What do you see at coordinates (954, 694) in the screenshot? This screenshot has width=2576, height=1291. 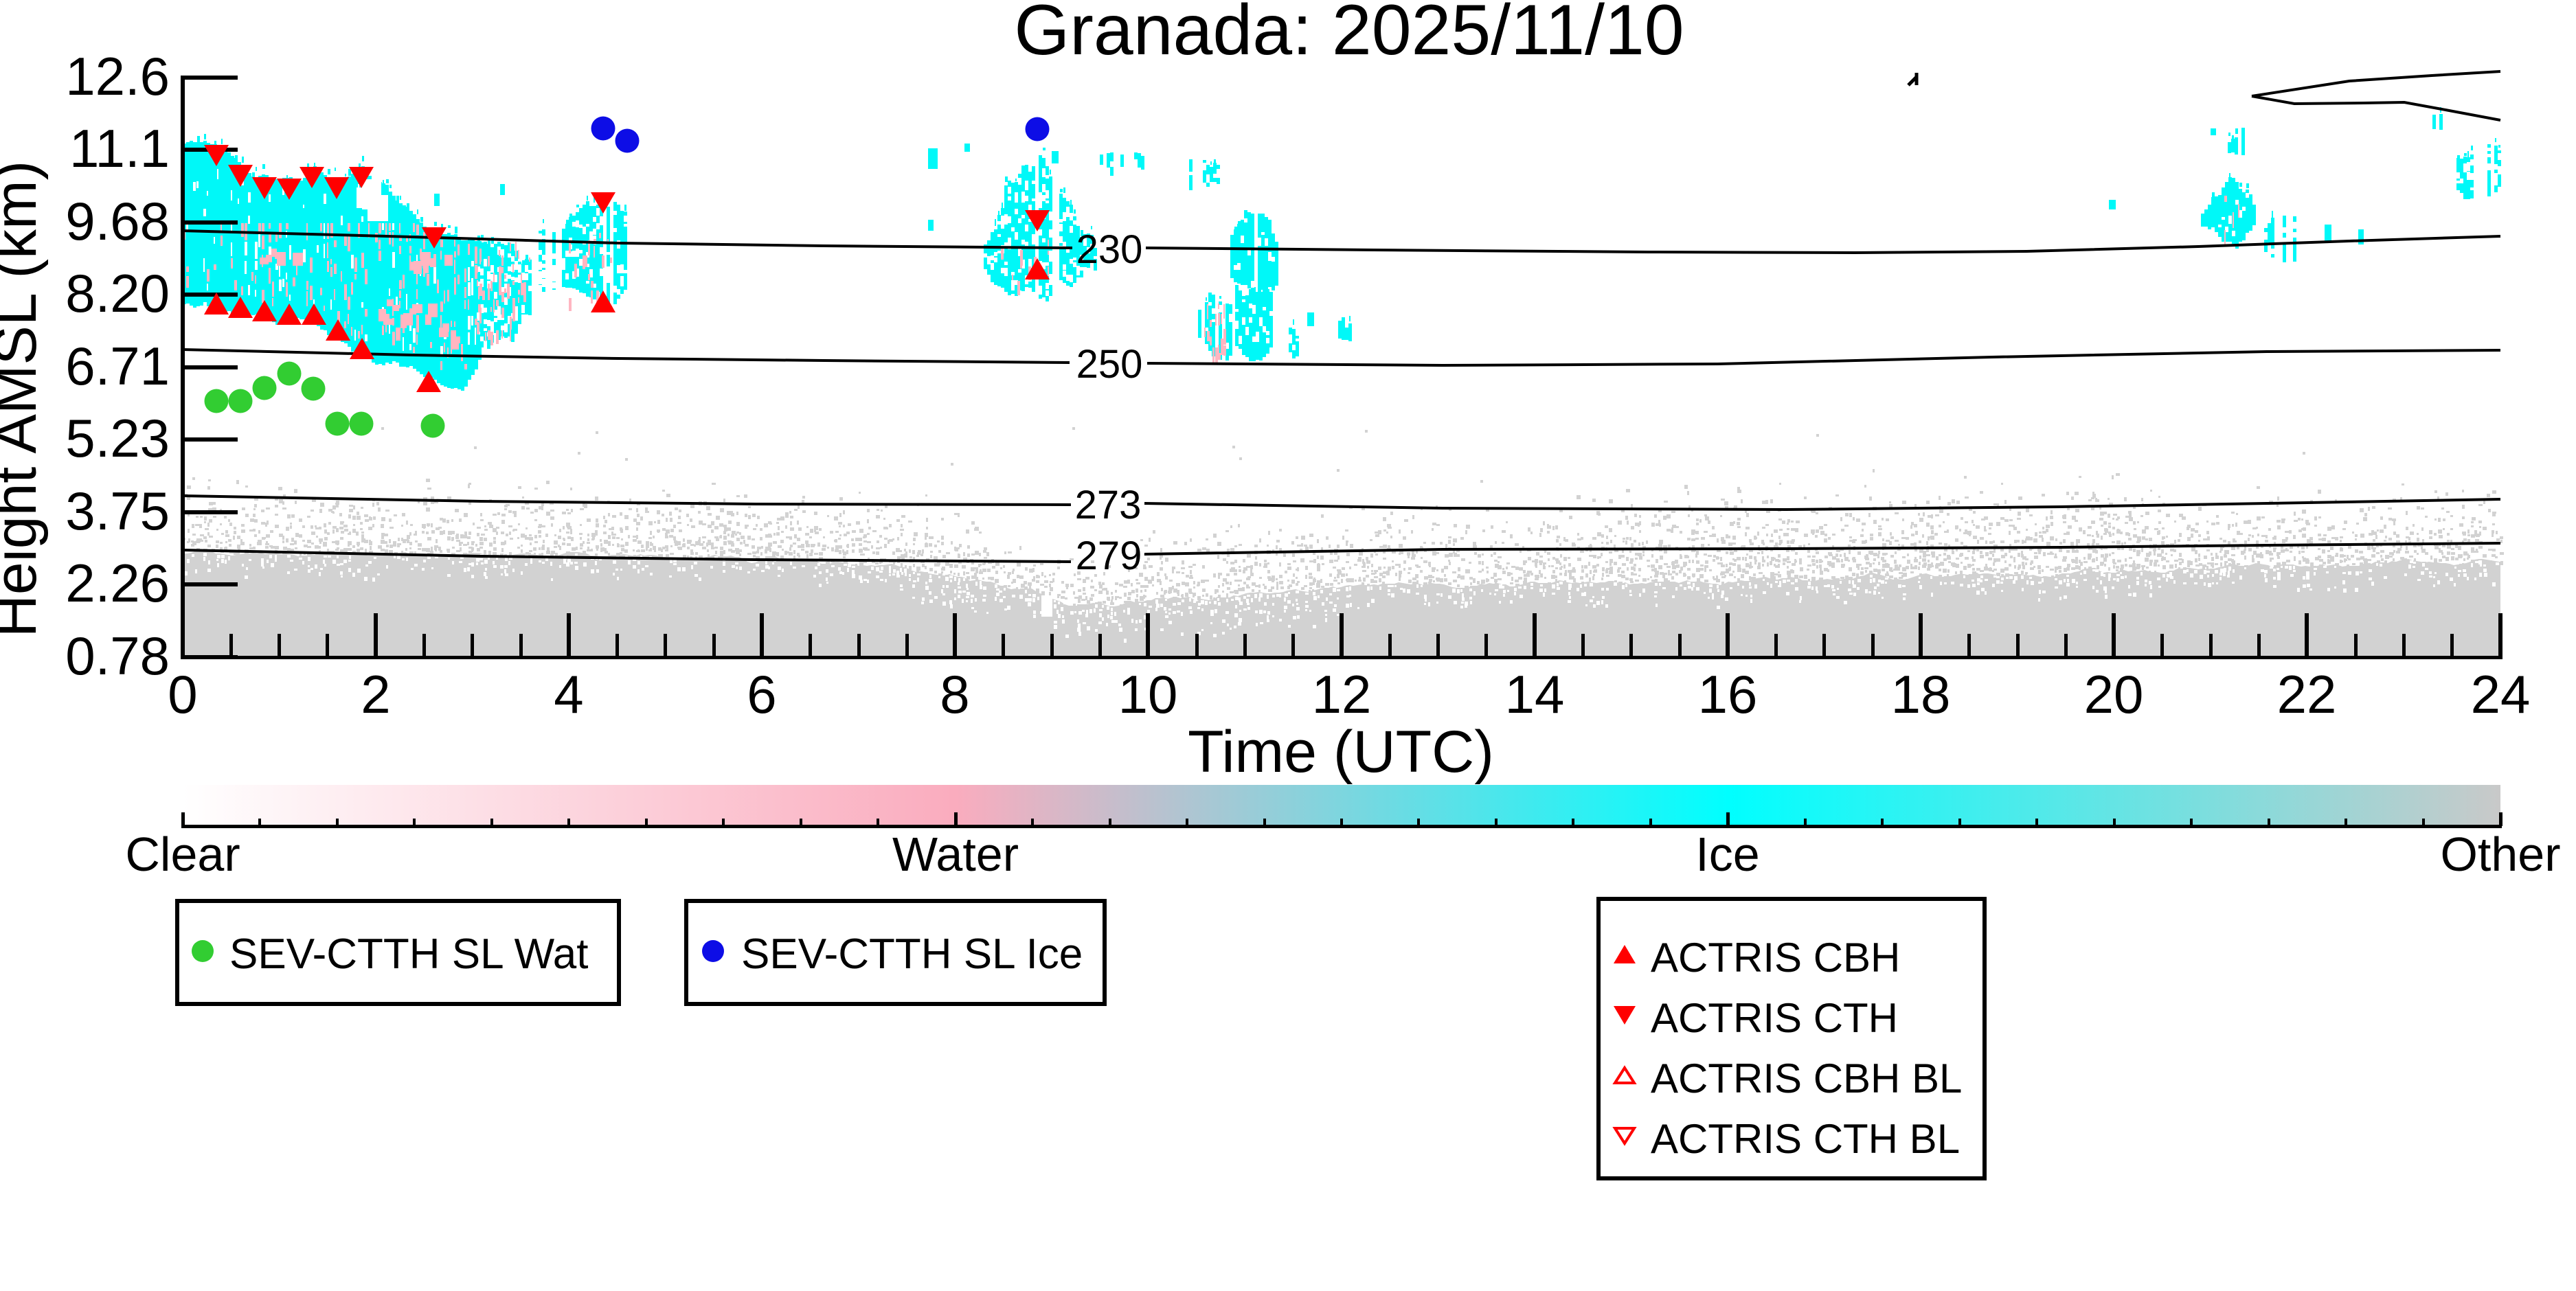 I see `svg-text: 8` at bounding box center [954, 694].